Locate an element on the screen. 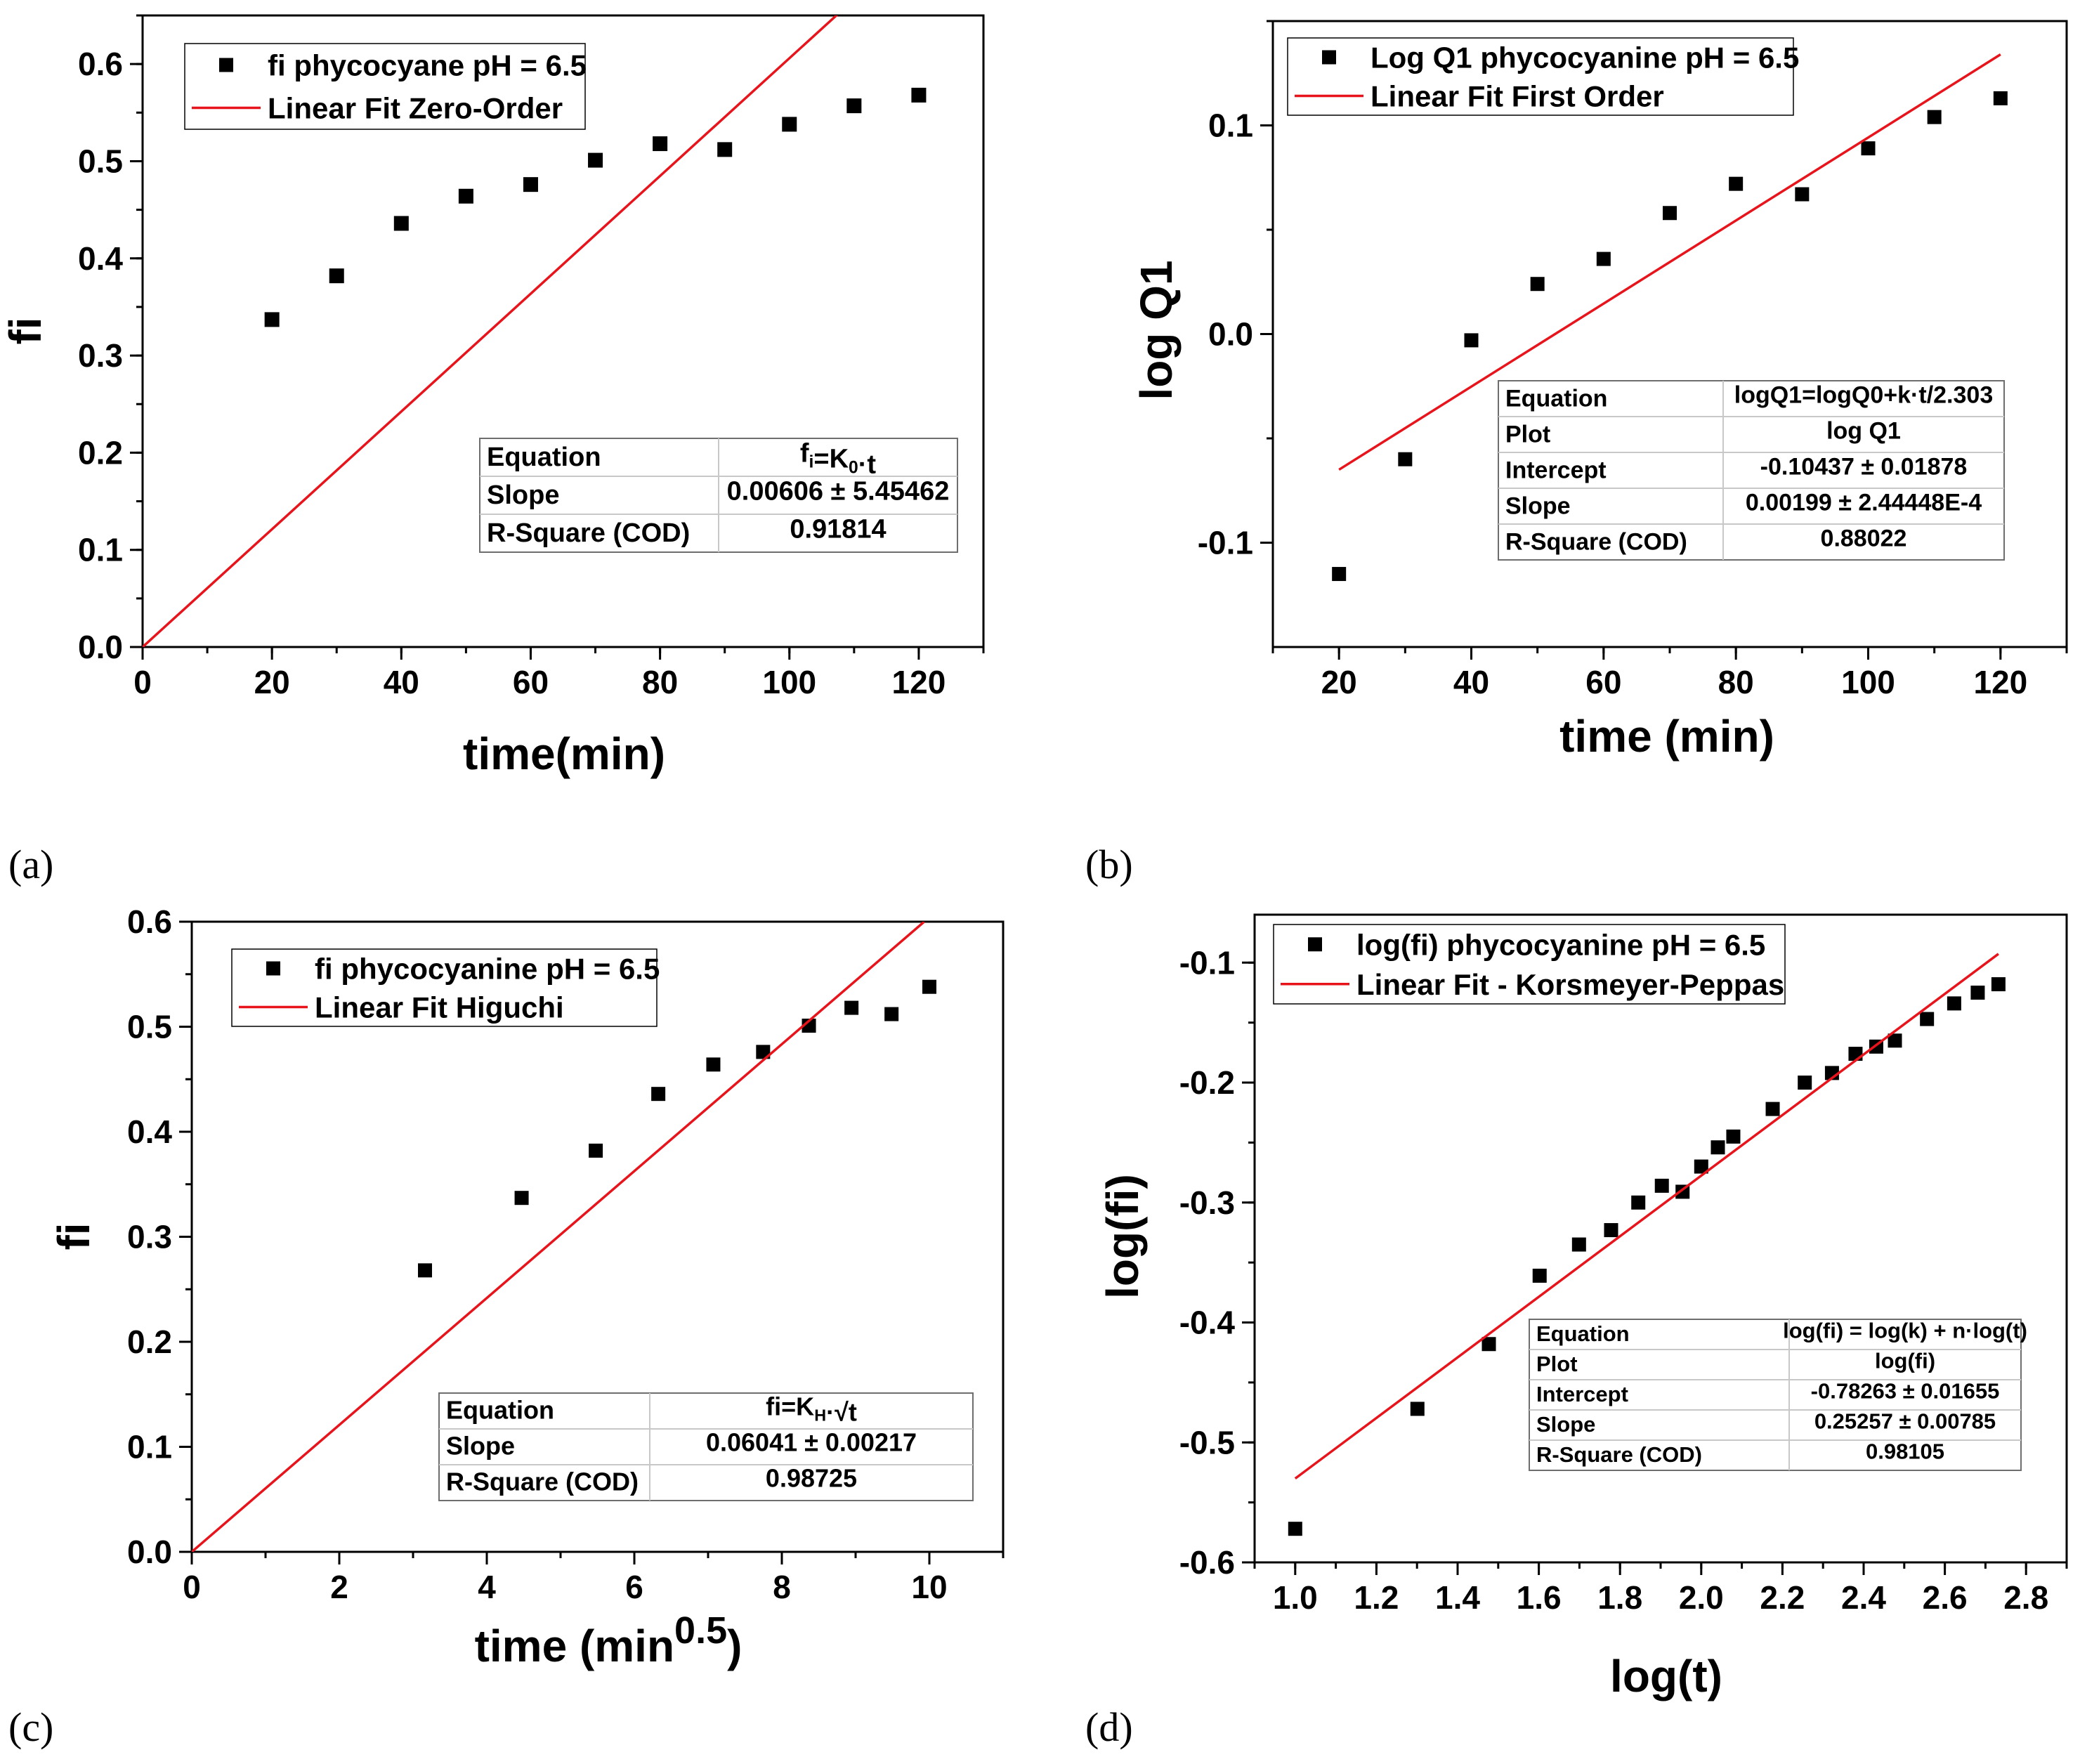  fit-table-key: Equation is located at coordinates (1583, 1333).